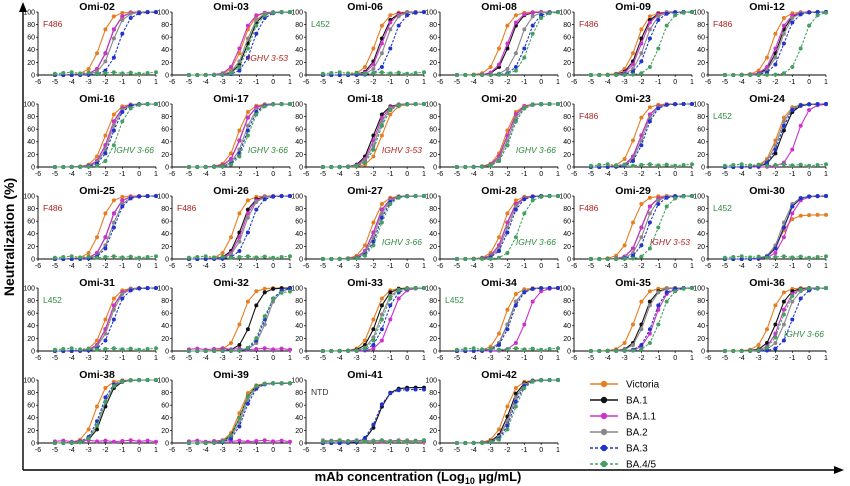  Describe the element at coordinates (268, 150) in the screenshot. I see `panel-annotation: IGHV 3-66` at that location.